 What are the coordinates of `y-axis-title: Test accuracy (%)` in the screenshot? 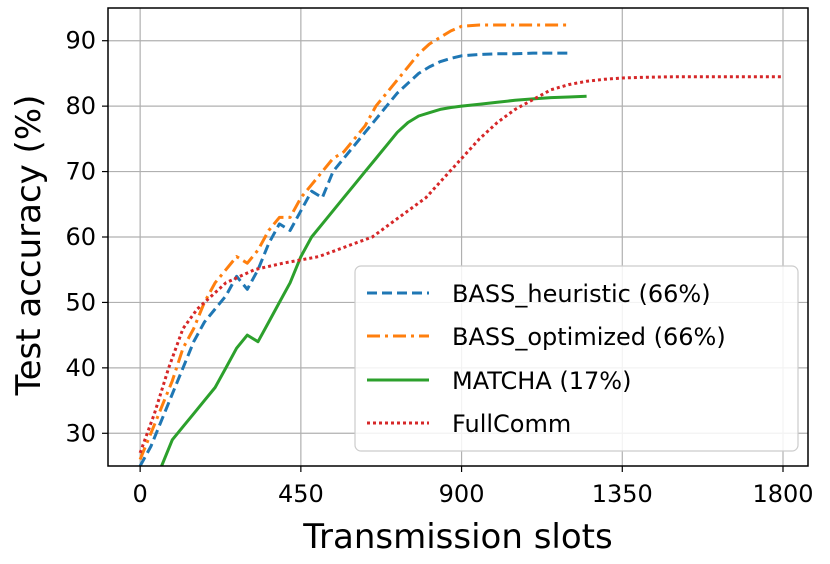 It's located at (29, 246).